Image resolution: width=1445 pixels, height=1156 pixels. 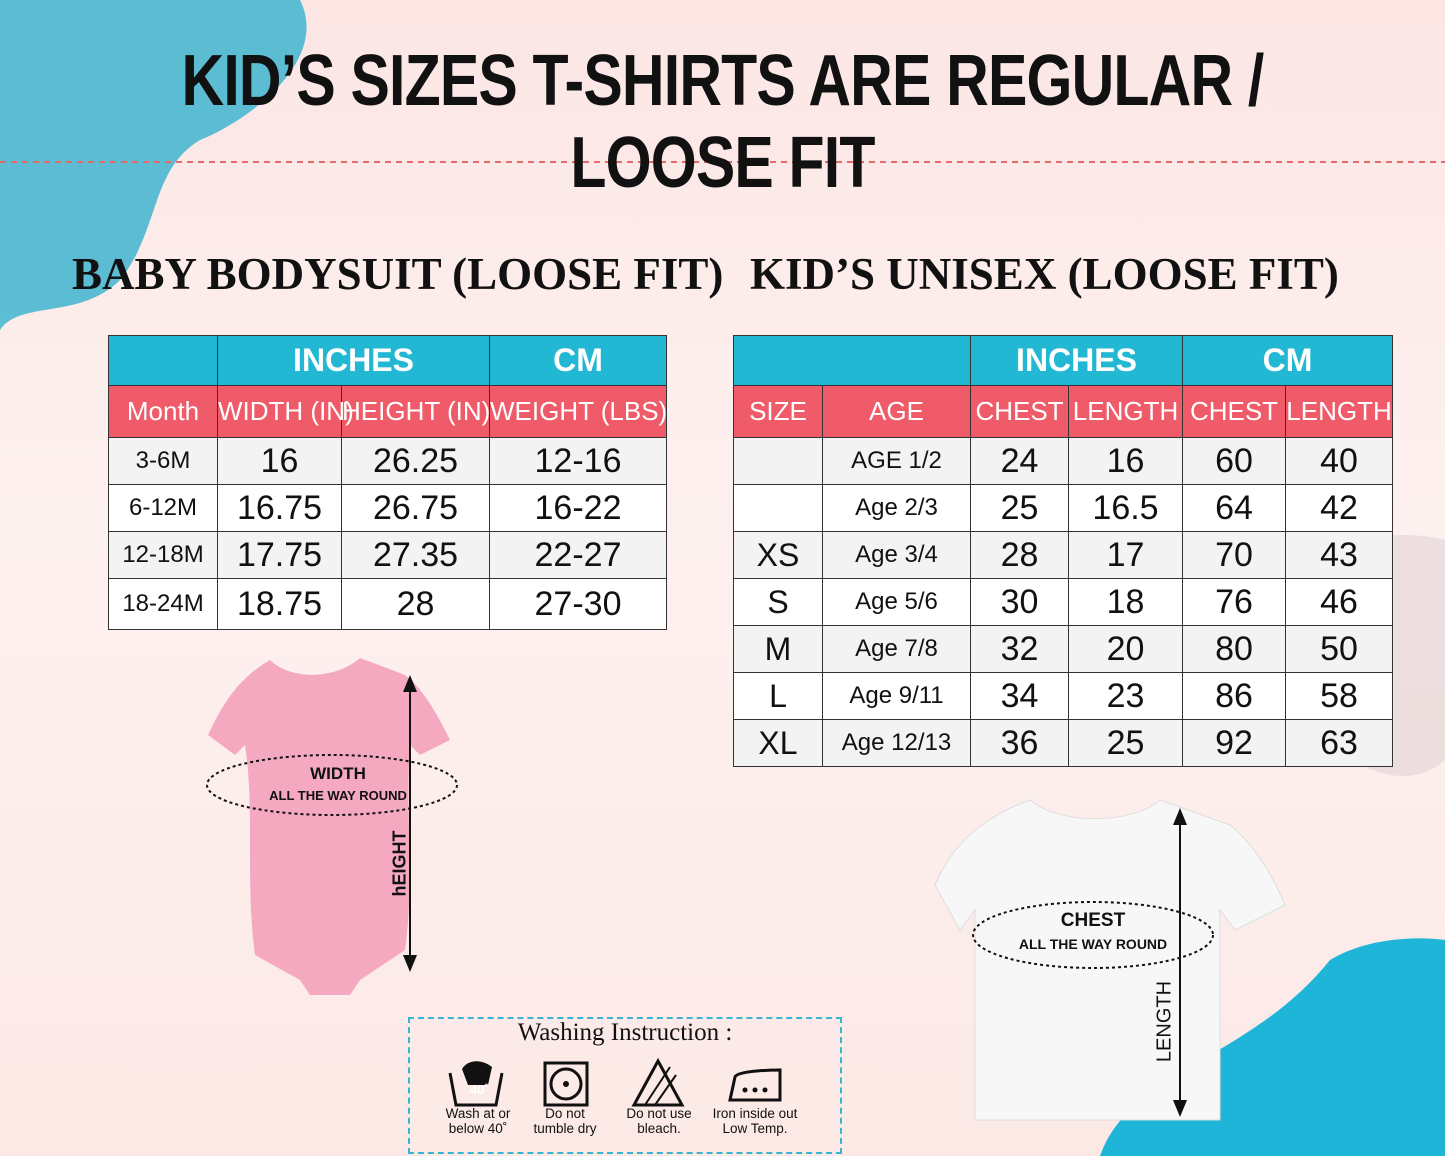 I want to click on washing-box, so click(x=625, y=1085).